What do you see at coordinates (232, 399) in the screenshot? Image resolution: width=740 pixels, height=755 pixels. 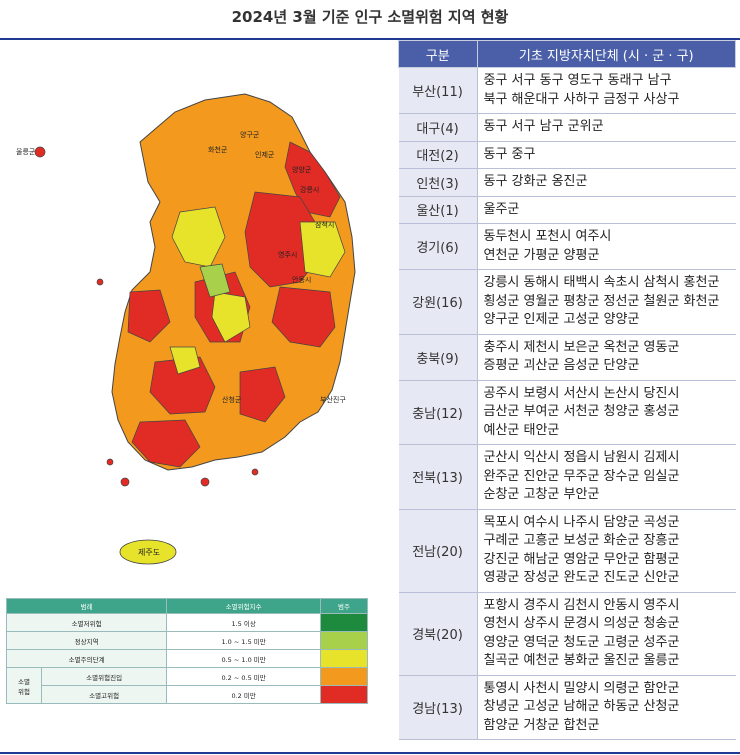 I see `label-sancheong: 산청군` at bounding box center [232, 399].